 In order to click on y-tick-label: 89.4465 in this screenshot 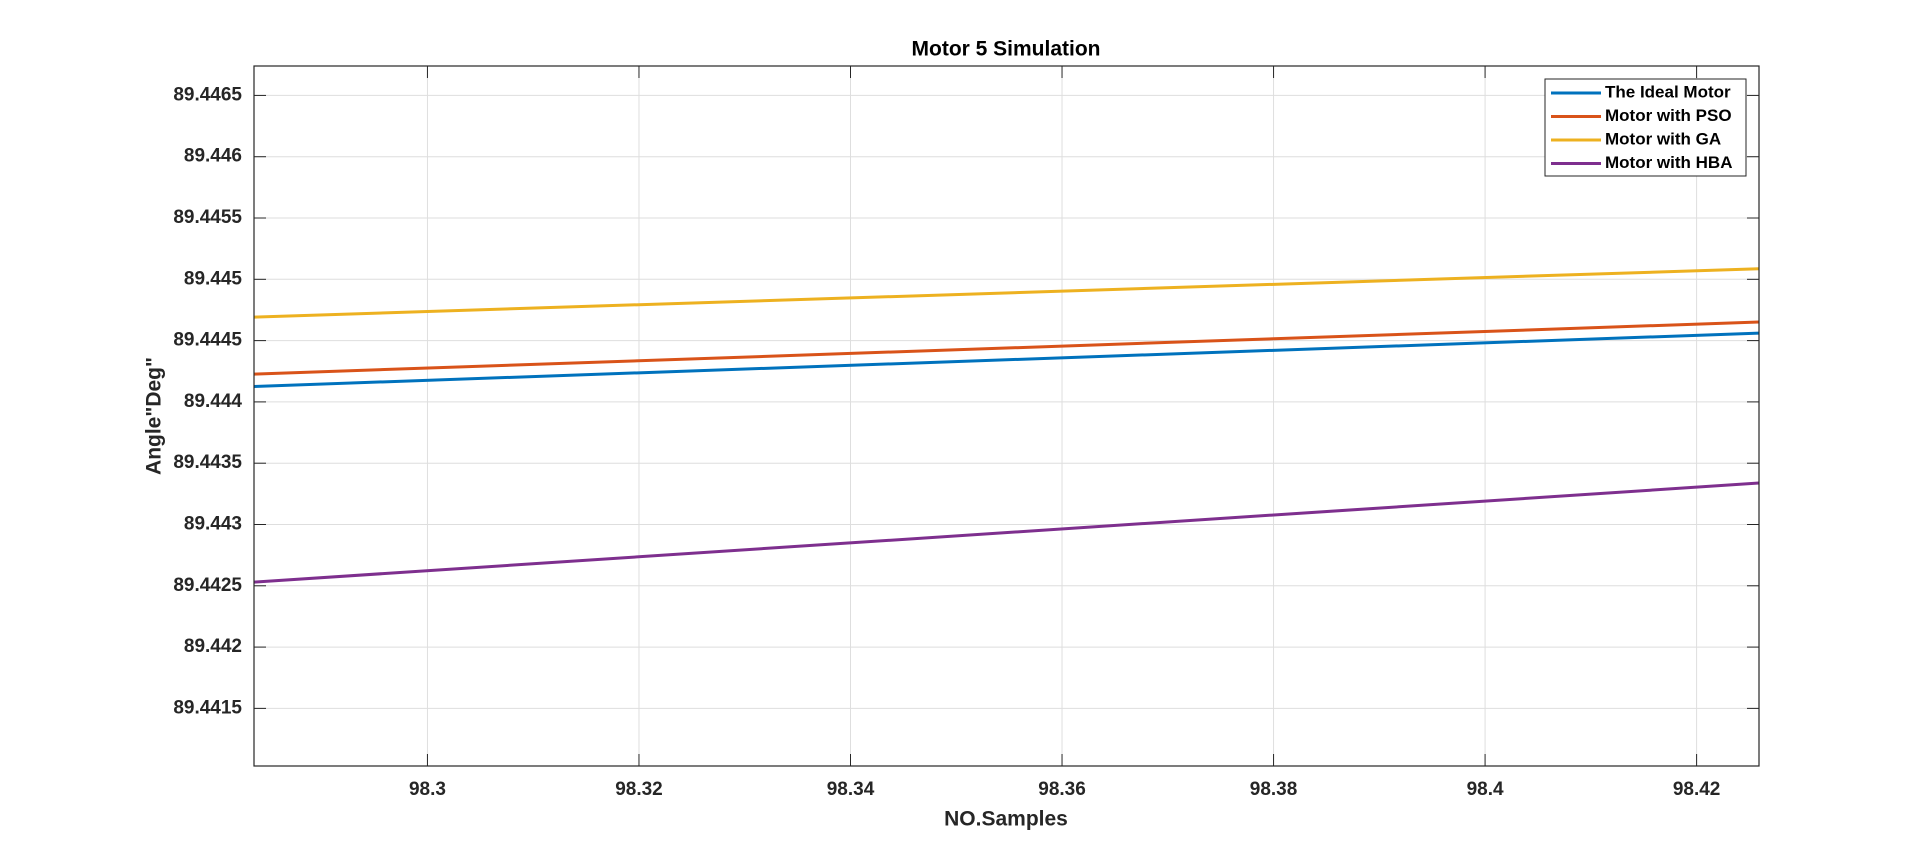, I will do `click(207, 94)`.